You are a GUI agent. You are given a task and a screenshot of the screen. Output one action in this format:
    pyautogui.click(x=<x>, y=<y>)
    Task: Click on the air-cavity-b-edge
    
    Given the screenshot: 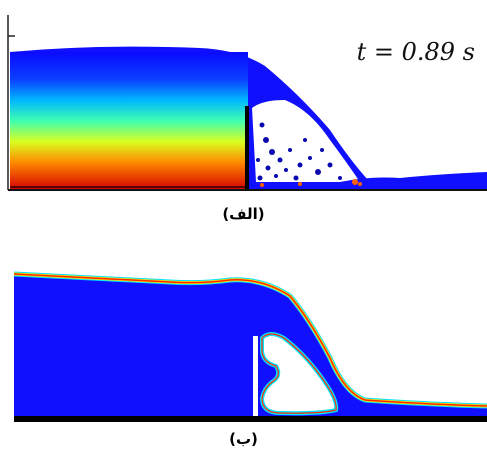 What is the action you would take?
    pyautogui.click(x=299, y=373)
    